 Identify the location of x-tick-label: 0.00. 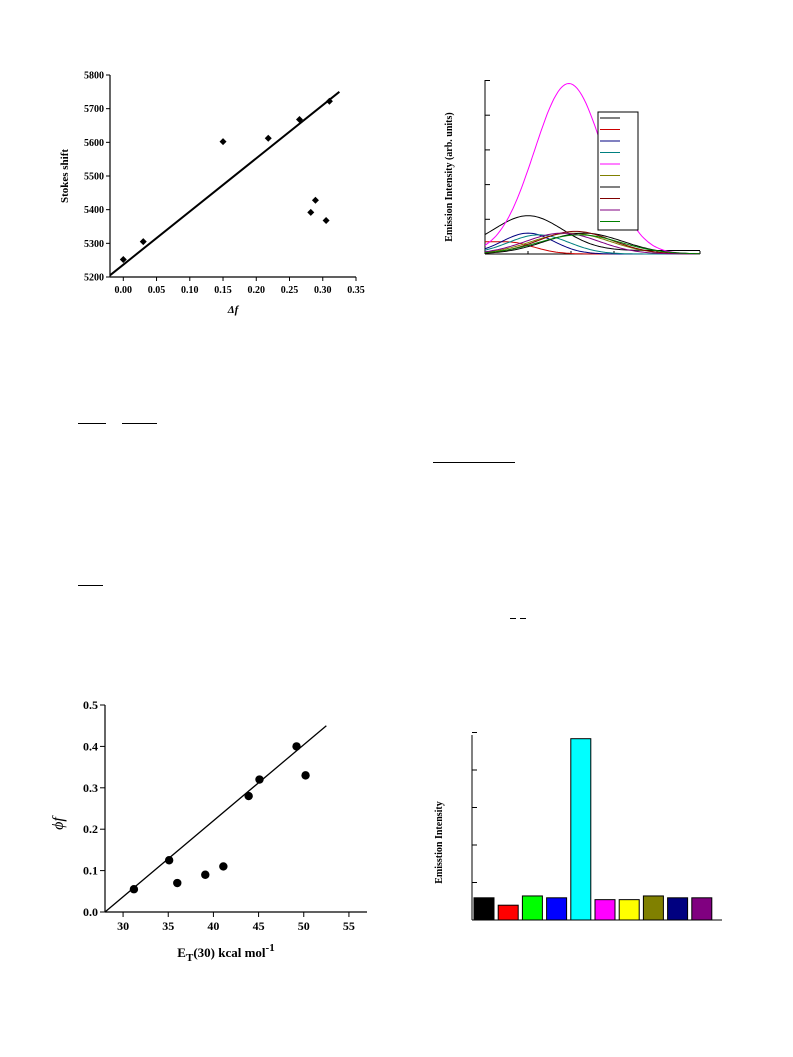
(124, 290).